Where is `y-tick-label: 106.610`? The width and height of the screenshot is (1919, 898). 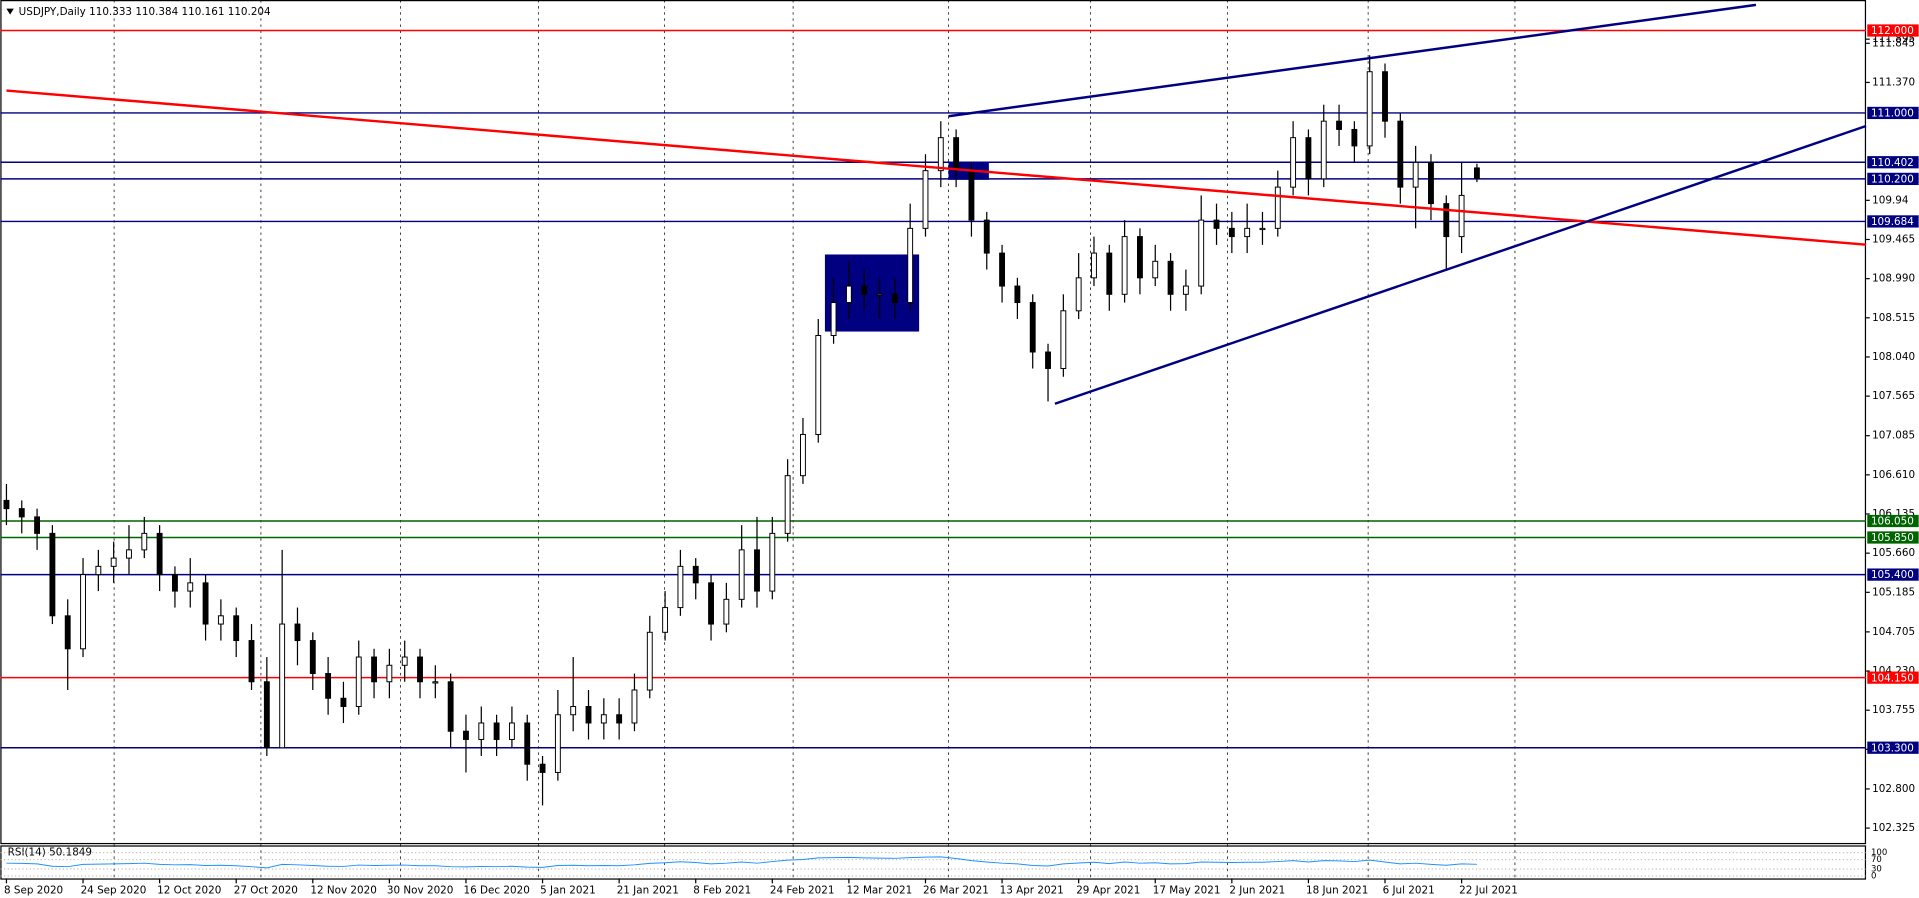
y-tick-label: 106.610 is located at coordinates (1893, 475).